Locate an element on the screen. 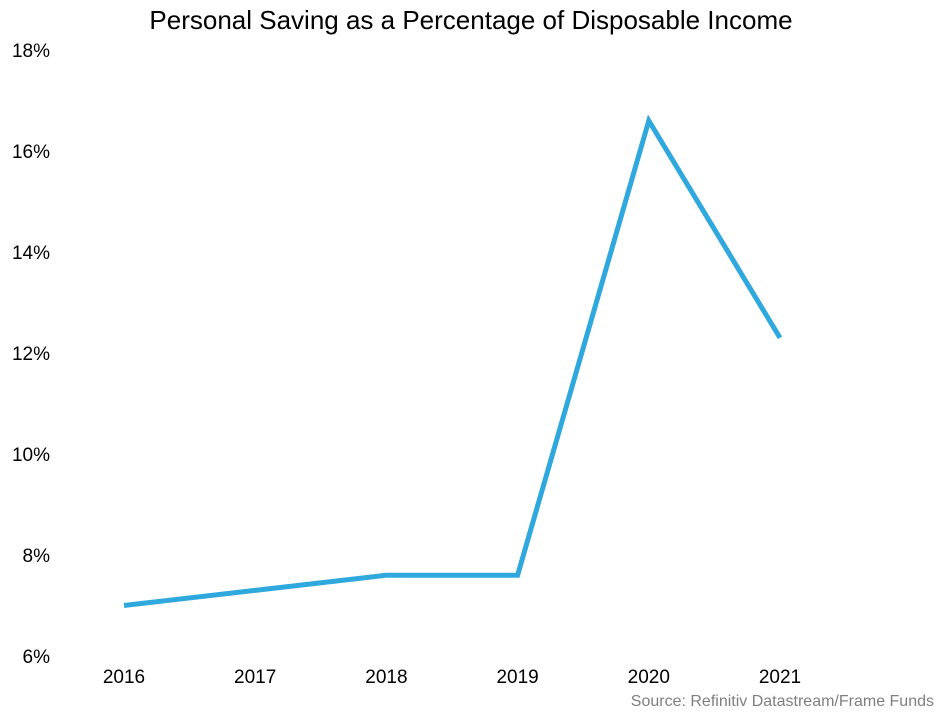 The image size is (942, 714). x-tick-label: 2021 is located at coordinates (780, 677).